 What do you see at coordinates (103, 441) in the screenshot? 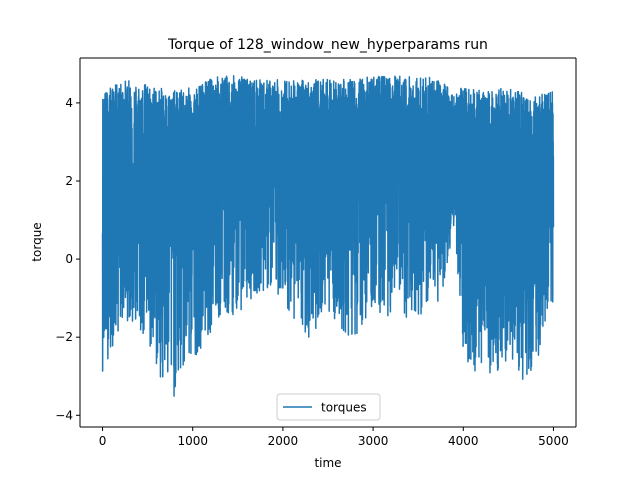
I see `x-tick-label: 0` at bounding box center [103, 441].